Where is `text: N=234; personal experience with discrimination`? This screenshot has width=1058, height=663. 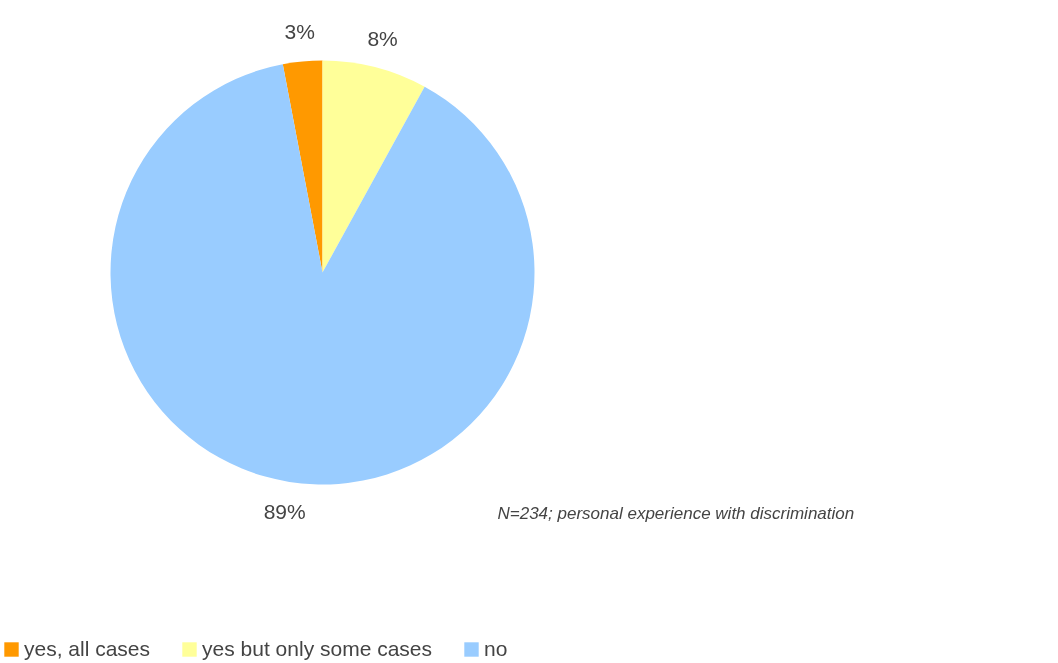 text: N=234; personal experience with discrimination is located at coordinates (676, 513).